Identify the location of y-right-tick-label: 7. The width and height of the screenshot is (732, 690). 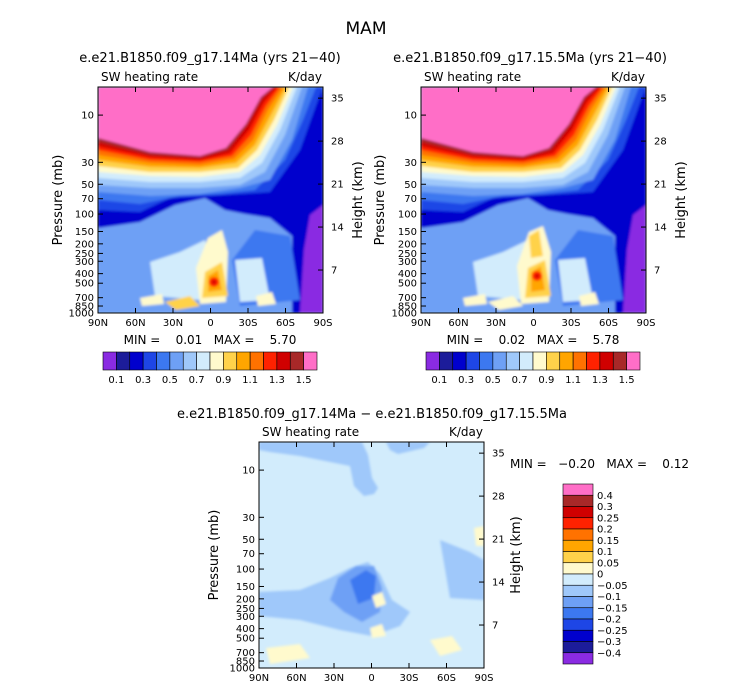
(657, 271).